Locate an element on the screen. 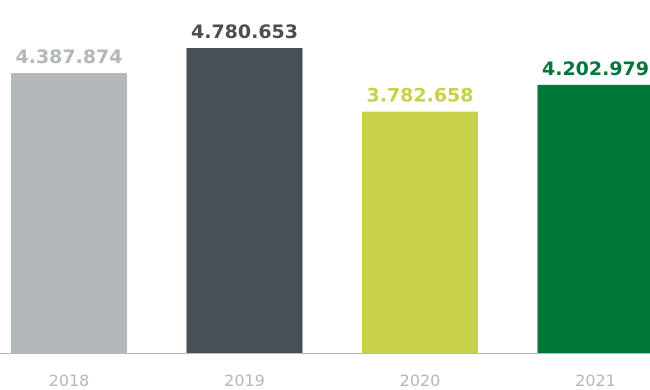  bar-2019 is located at coordinates (244, 200).